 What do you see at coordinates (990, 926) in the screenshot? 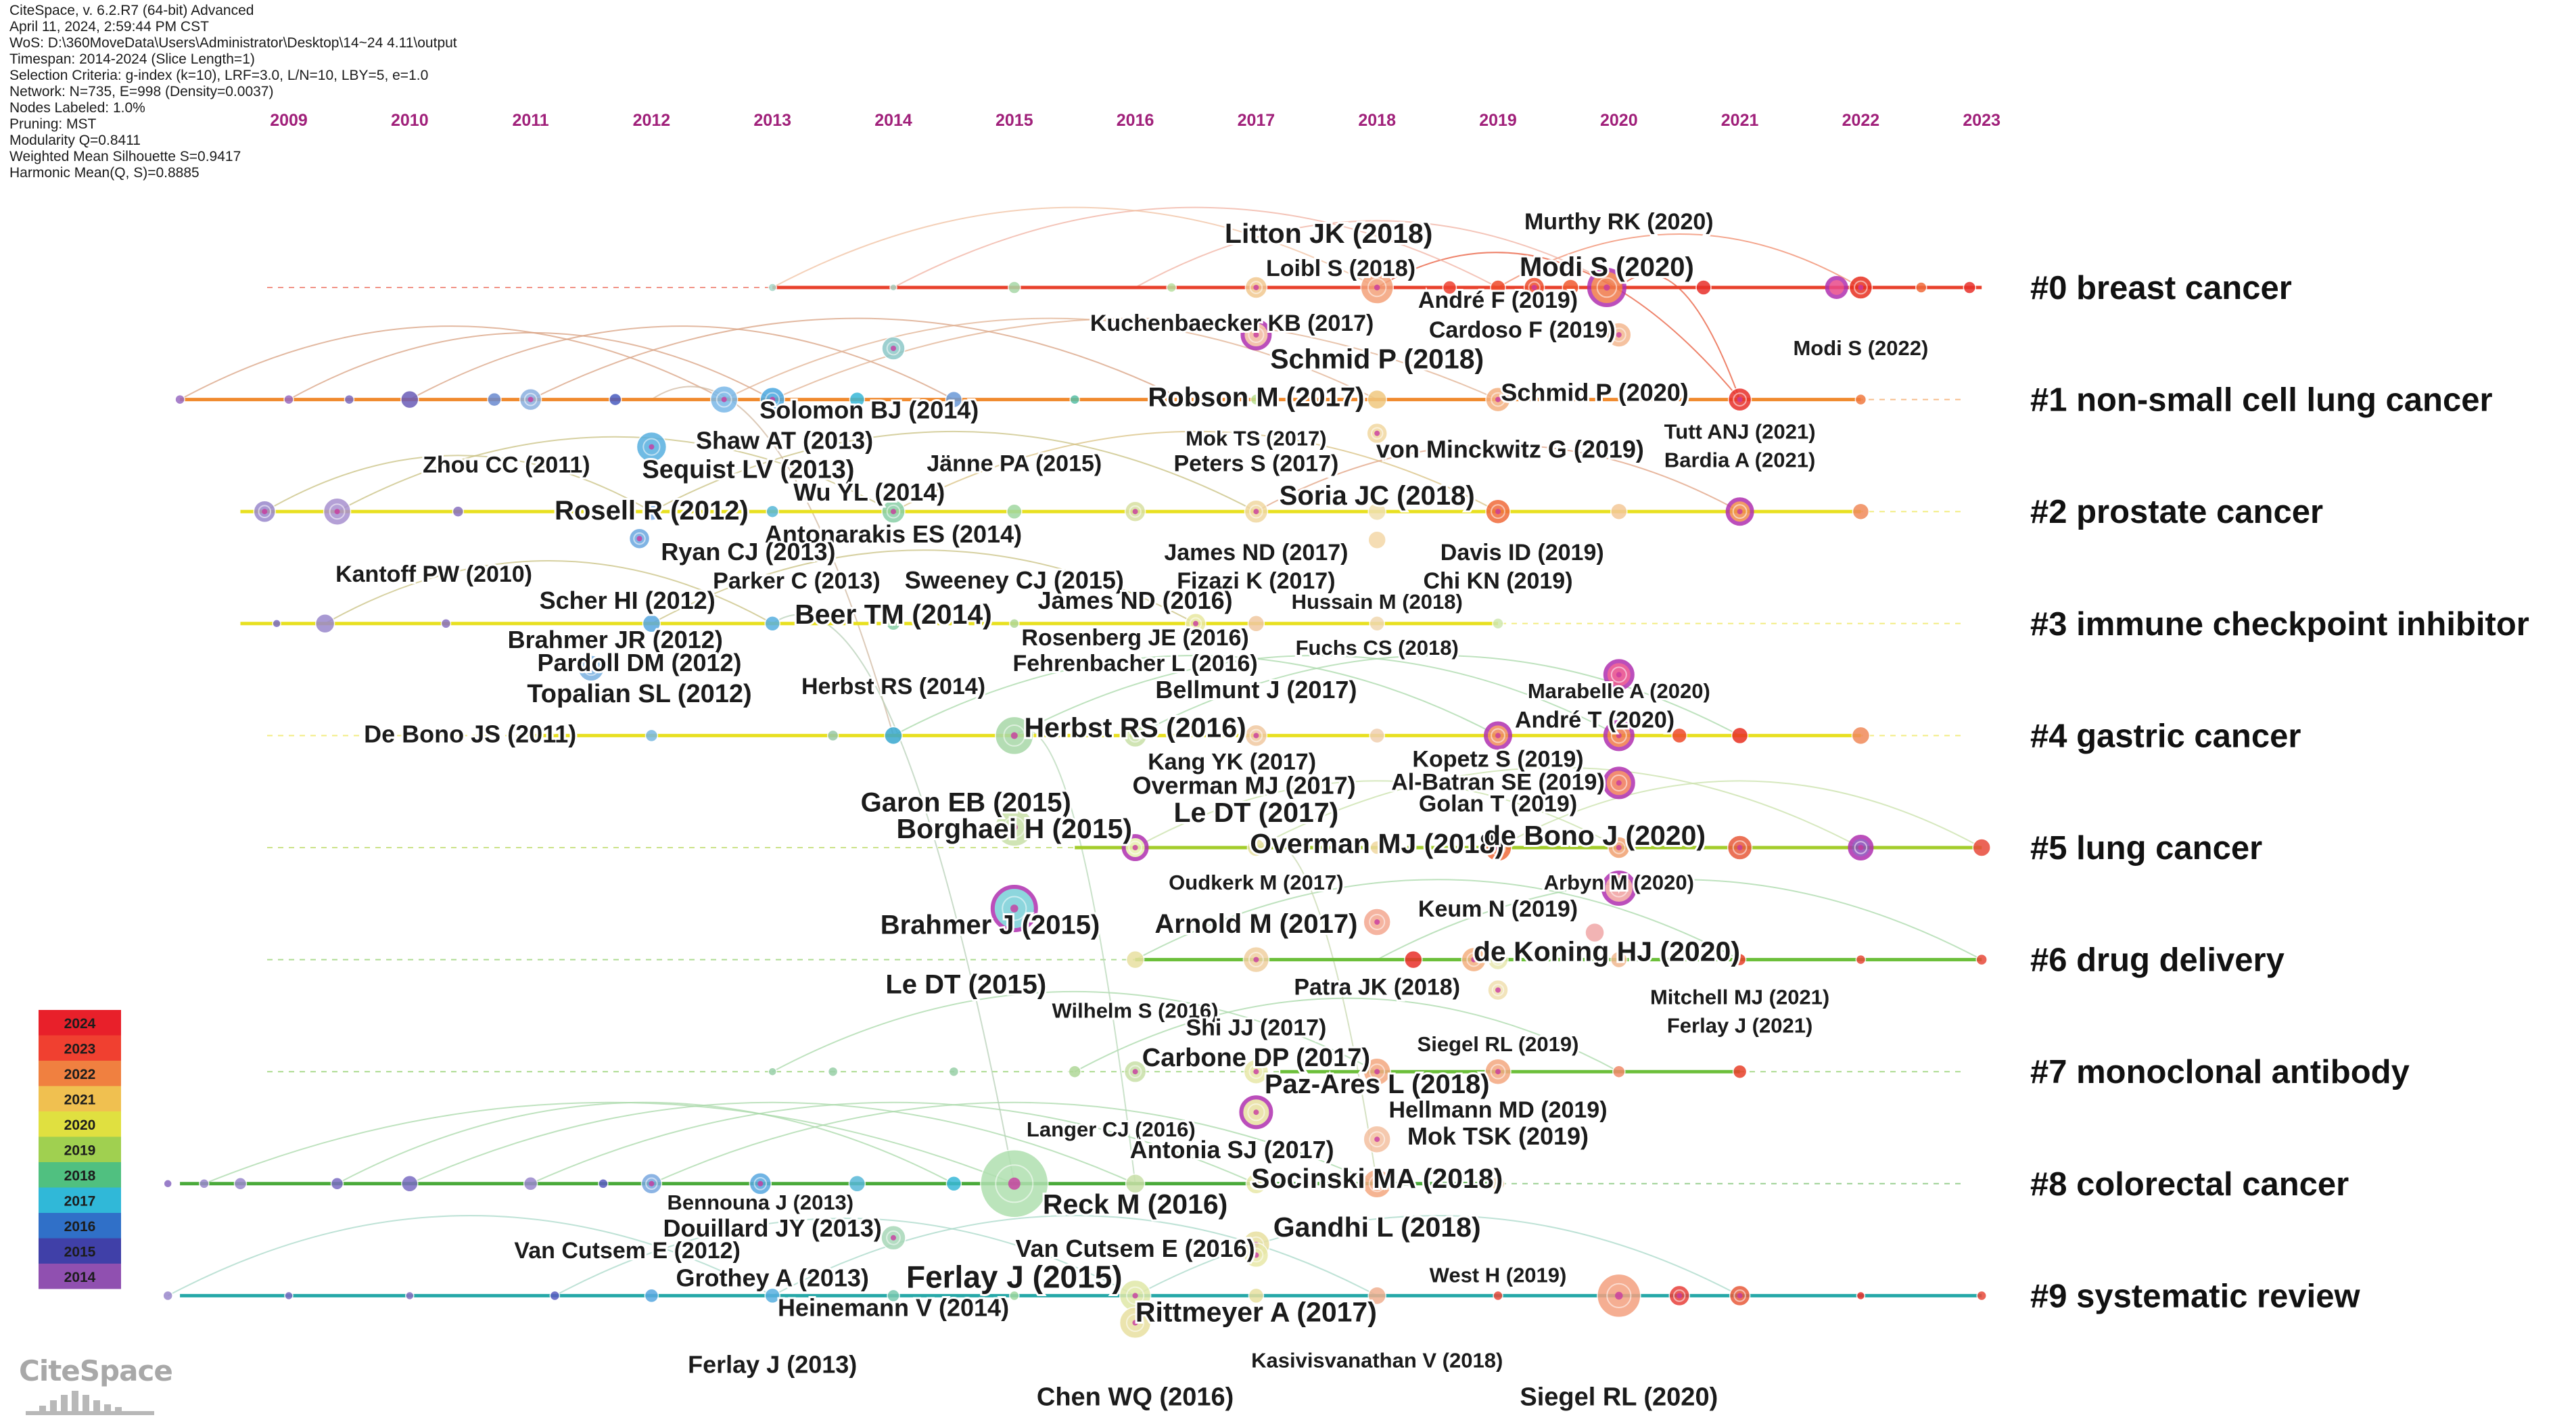
I see `reference-label: Brahmer J (2015)` at bounding box center [990, 926].